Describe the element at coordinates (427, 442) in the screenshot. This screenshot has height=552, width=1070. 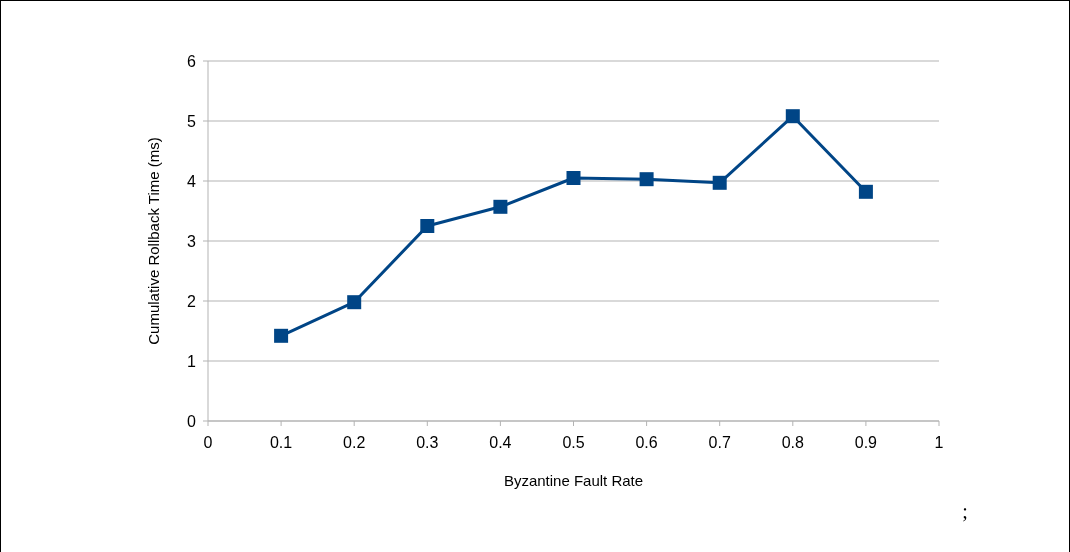
I see `x-tick-label: 0.3` at that location.